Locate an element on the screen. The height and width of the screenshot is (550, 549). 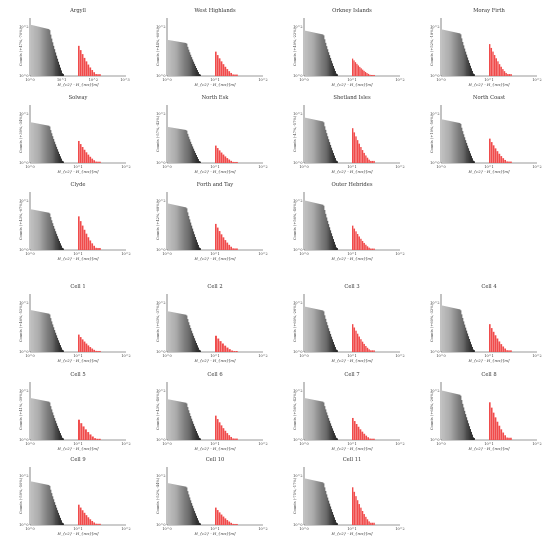
y-axis-label: Counts (+46%,-52%) is located at coordinates (21, 322).